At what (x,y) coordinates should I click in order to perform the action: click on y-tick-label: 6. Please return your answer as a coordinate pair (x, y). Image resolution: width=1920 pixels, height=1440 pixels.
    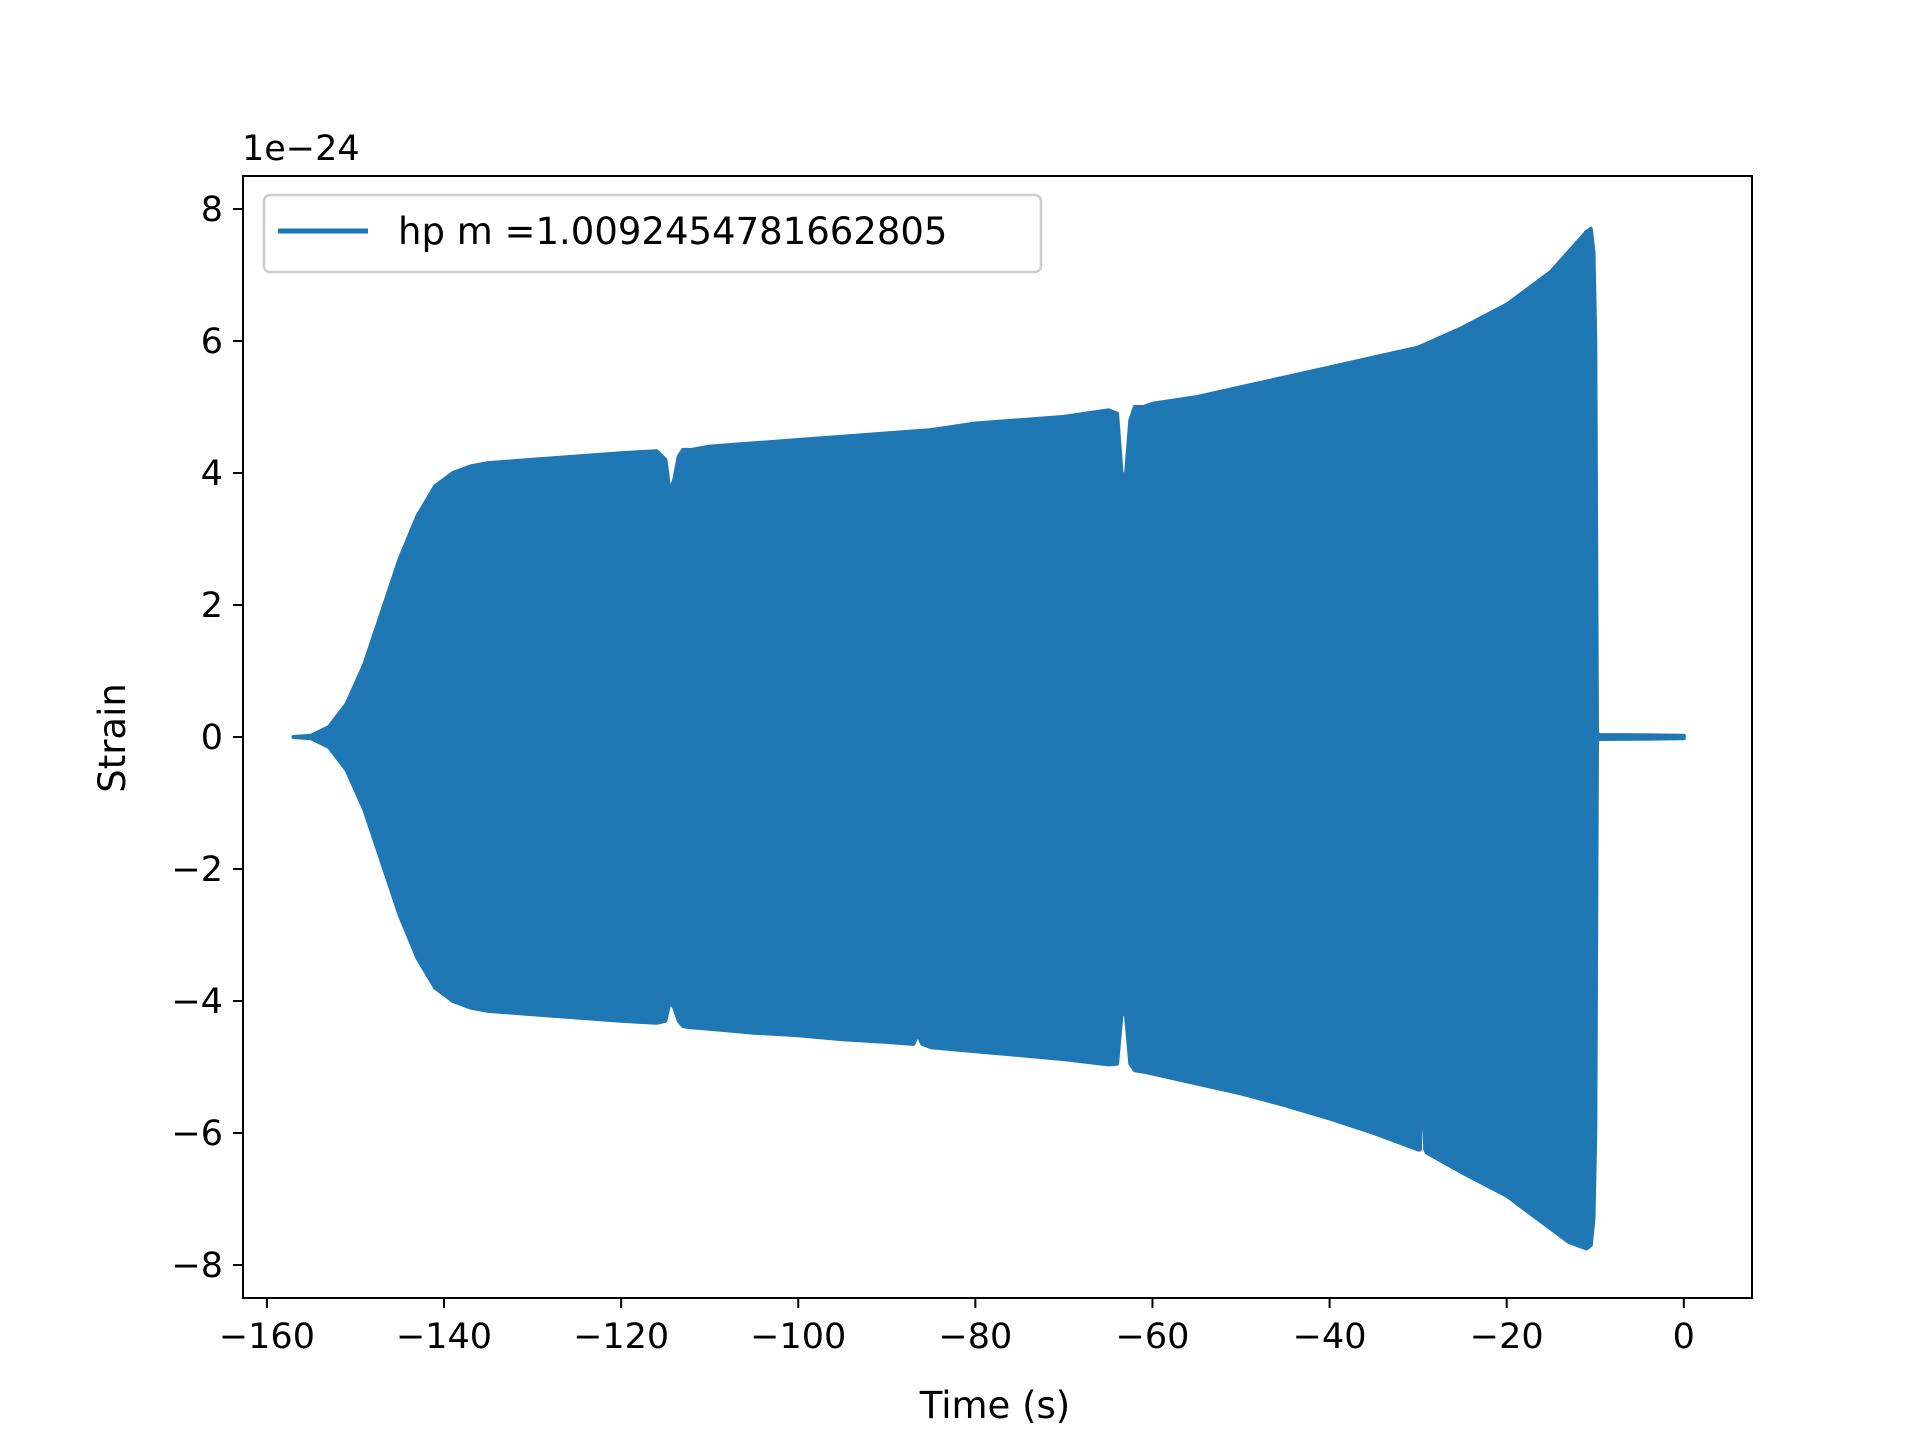
    Looking at the image, I should click on (212, 342).